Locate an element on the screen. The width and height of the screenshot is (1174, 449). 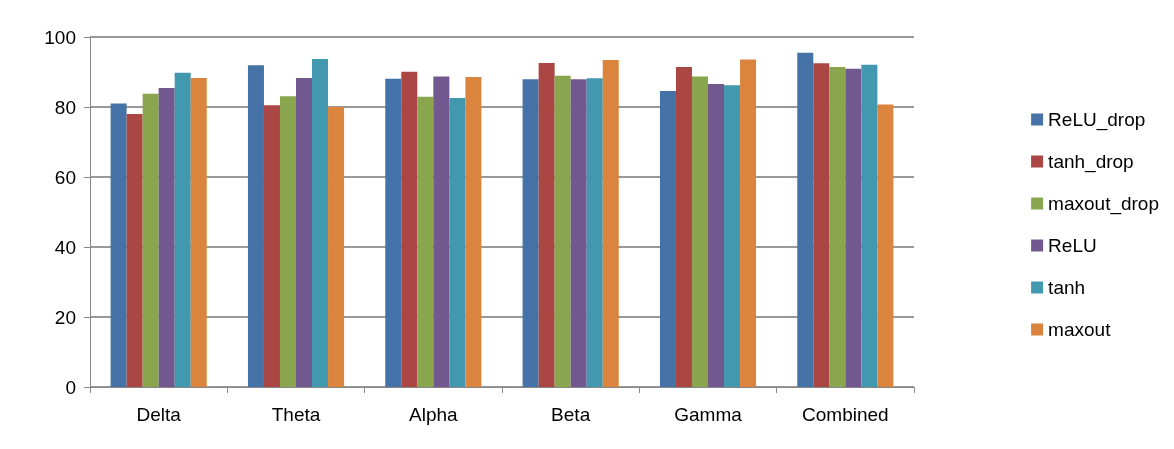
y-tick-label: 60 is located at coordinates (65, 177).